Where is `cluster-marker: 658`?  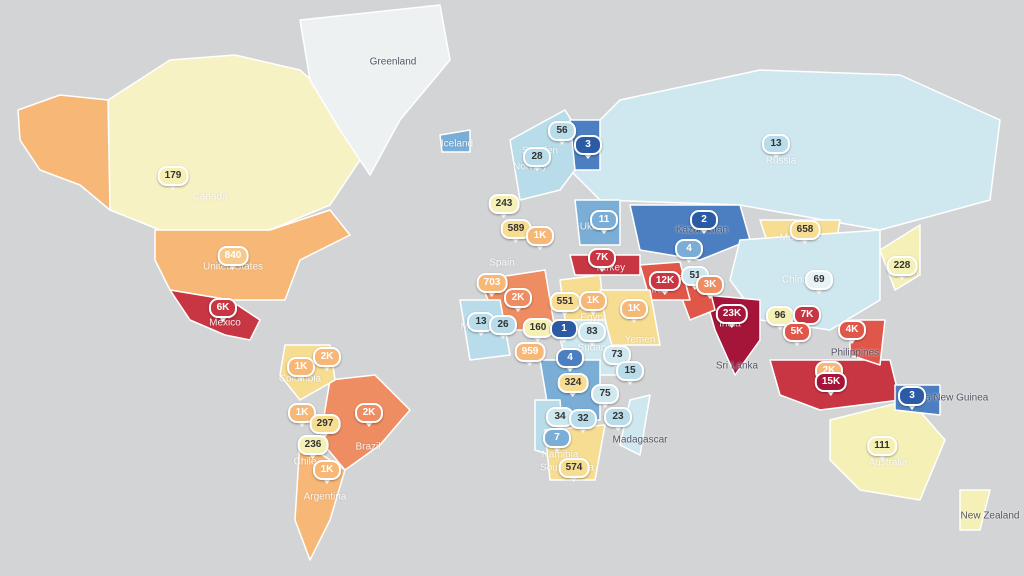
cluster-marker: 658 is located at coordinates (805, 231).